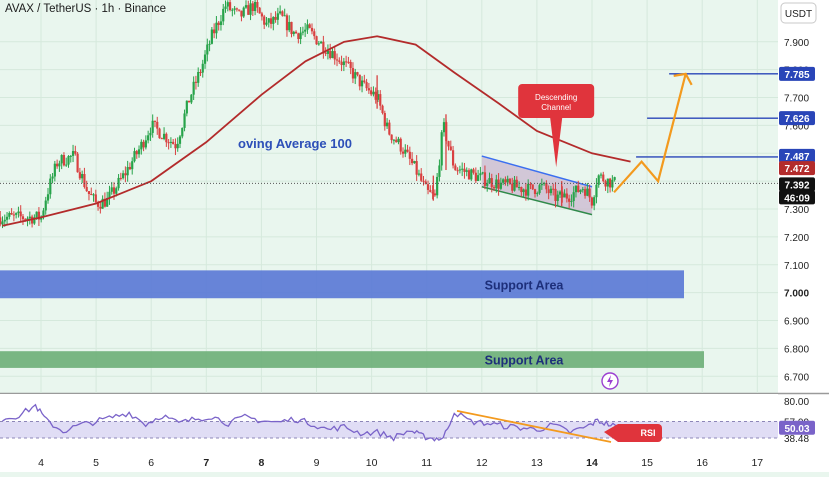  Describe the element at coordinates (633, 433) in the screenshot. I see `rsi-callout-bubble` at that location.